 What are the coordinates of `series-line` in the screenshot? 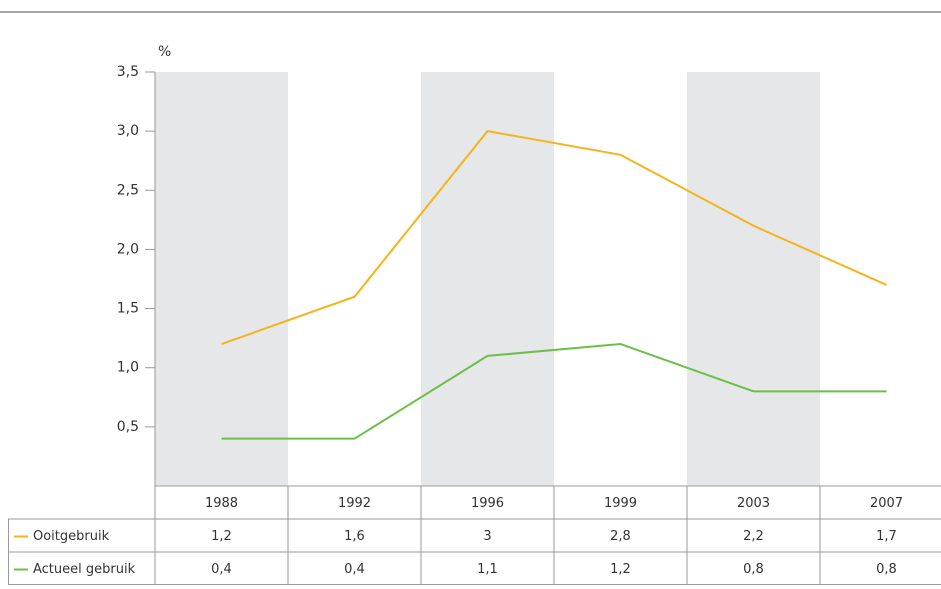 It's located at (554, 391).